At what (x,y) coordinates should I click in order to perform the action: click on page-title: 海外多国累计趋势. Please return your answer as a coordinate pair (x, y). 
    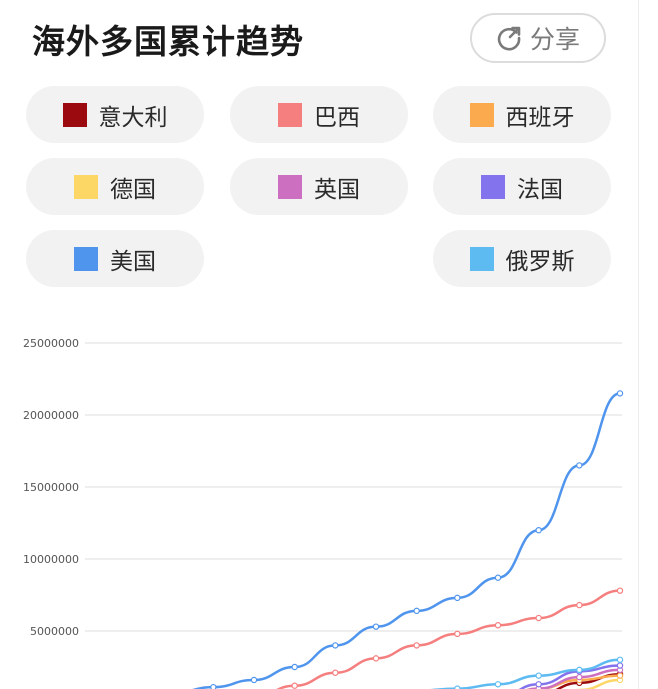
    Looking at the image, I should click on (168, 41).